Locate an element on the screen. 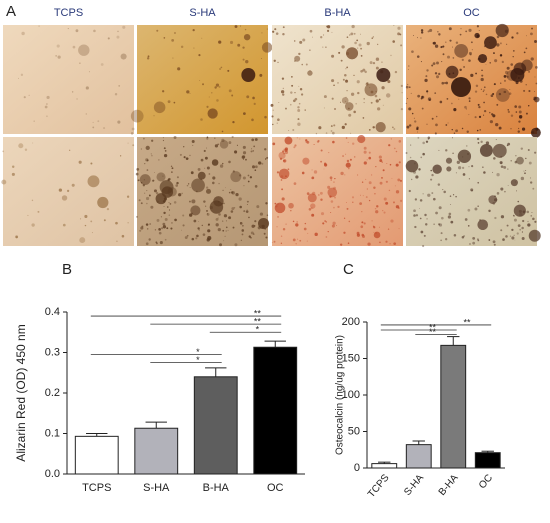  y-tick-label: 0.1 is located at coordinates (52, 433).